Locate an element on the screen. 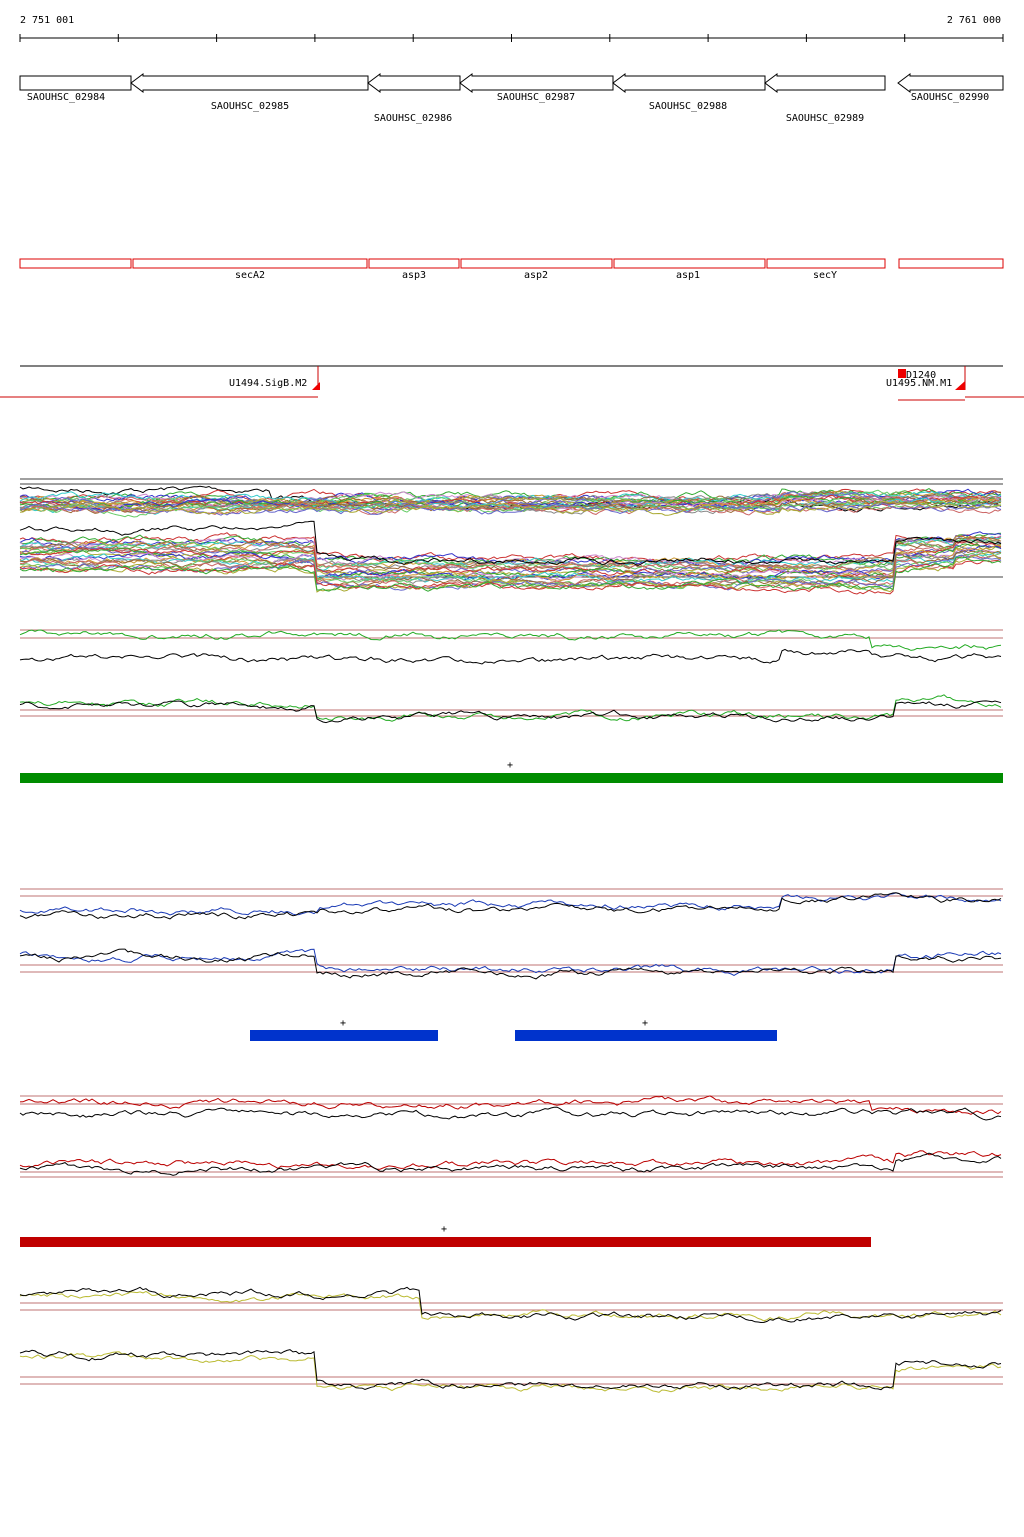 This screenshot has height=1537, width=1024. ruler-ticks is located at coordinates (511, 38).